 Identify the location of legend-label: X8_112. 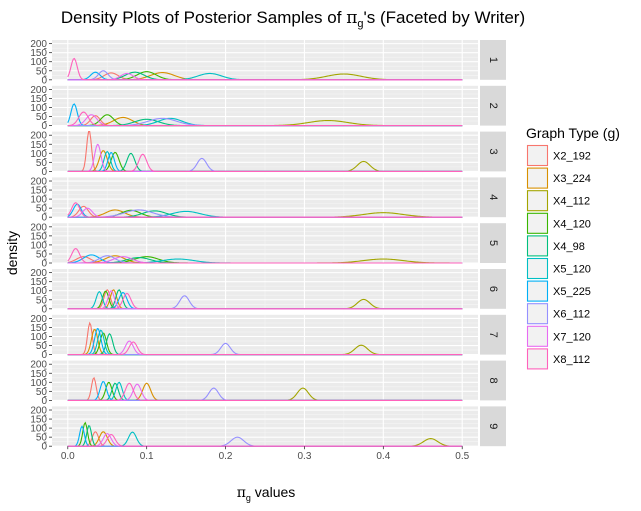
(571, 360).